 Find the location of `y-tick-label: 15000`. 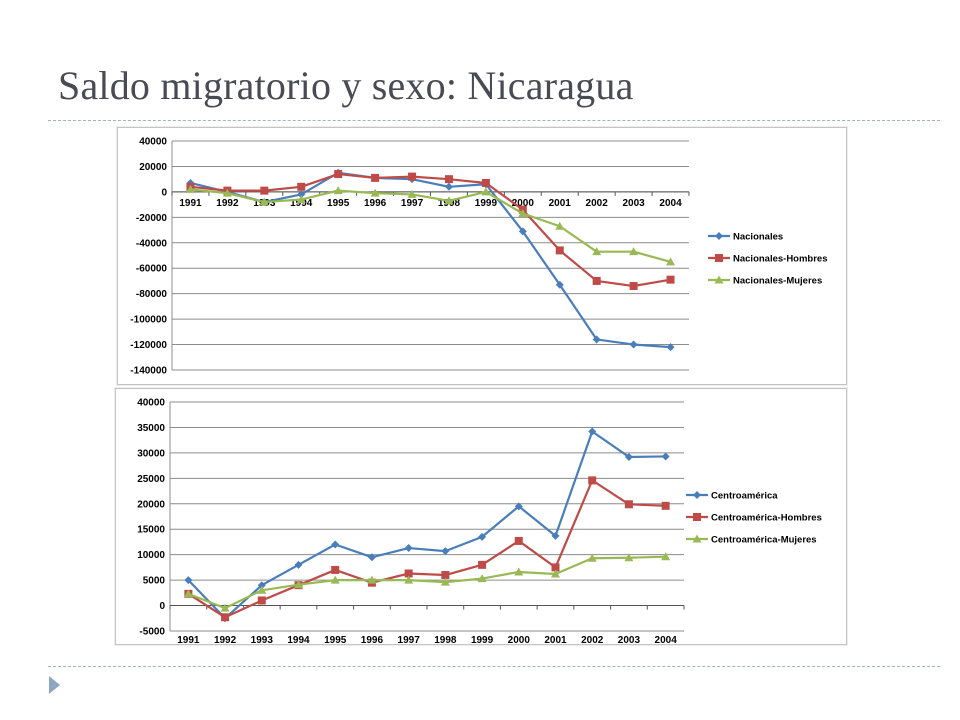

y-tick-label: 15000 is located at coordinates (151, 530).